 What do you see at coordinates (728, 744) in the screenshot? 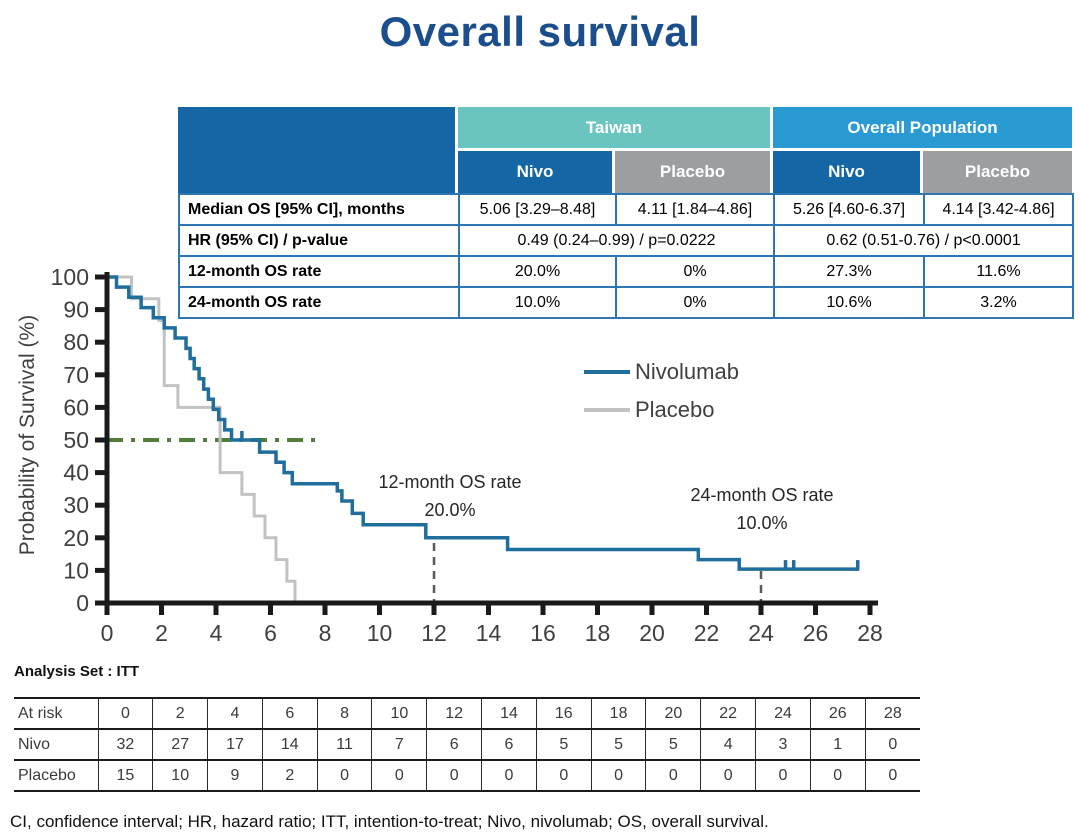
I see `risk-count-cell: 4` at bounding box center [728, 744].